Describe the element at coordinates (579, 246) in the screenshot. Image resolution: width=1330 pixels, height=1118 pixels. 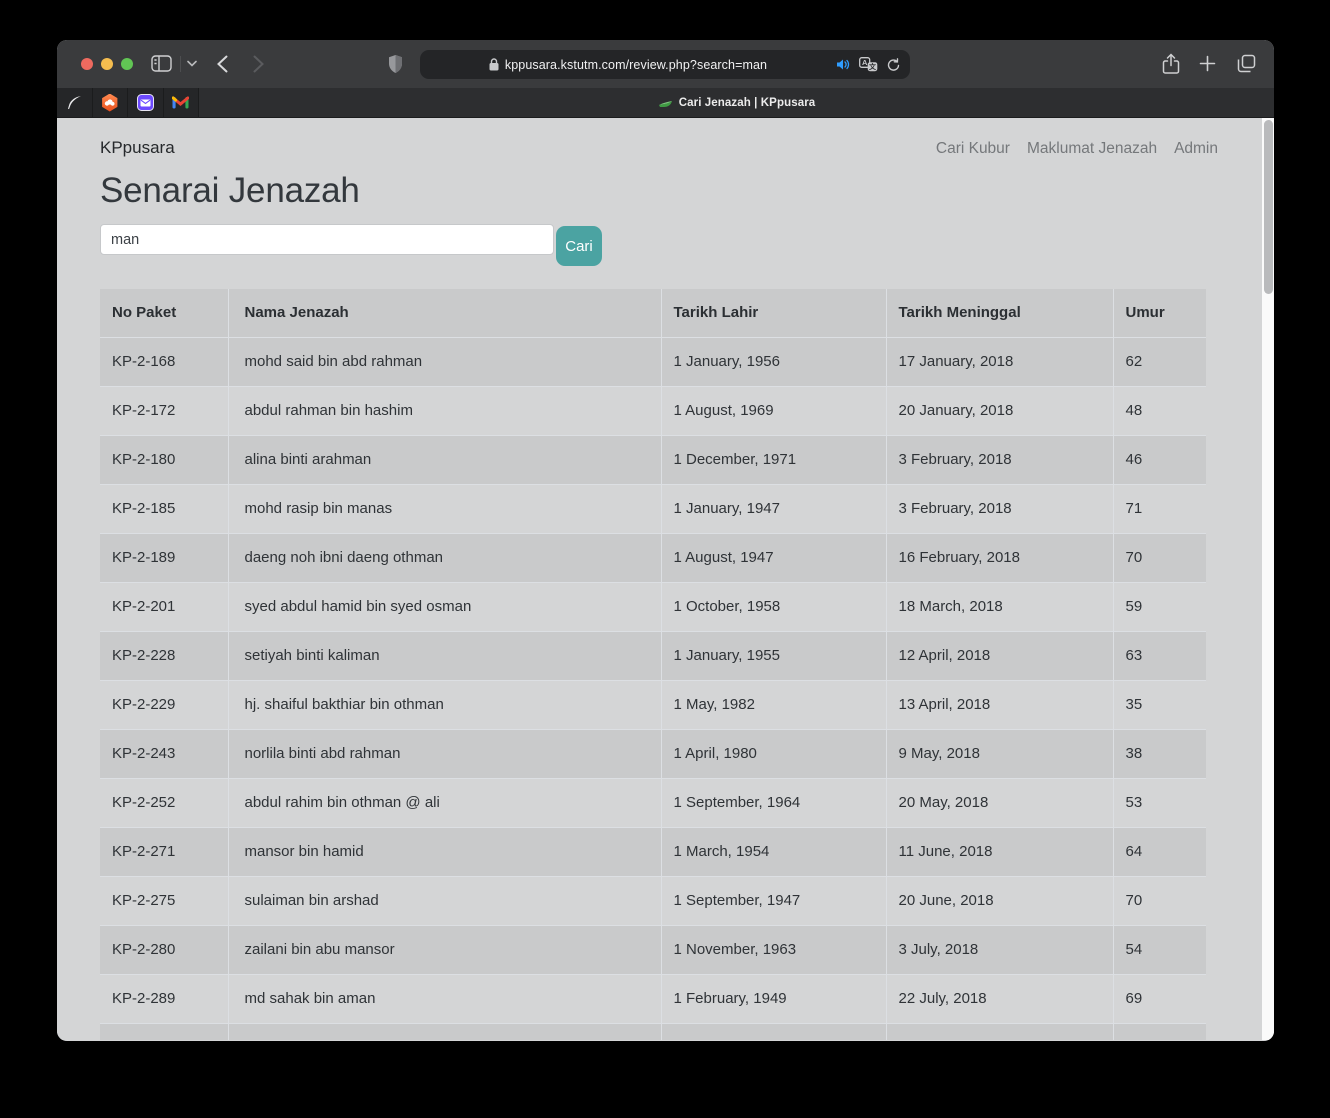
I see `search-button: Cari` at that location.